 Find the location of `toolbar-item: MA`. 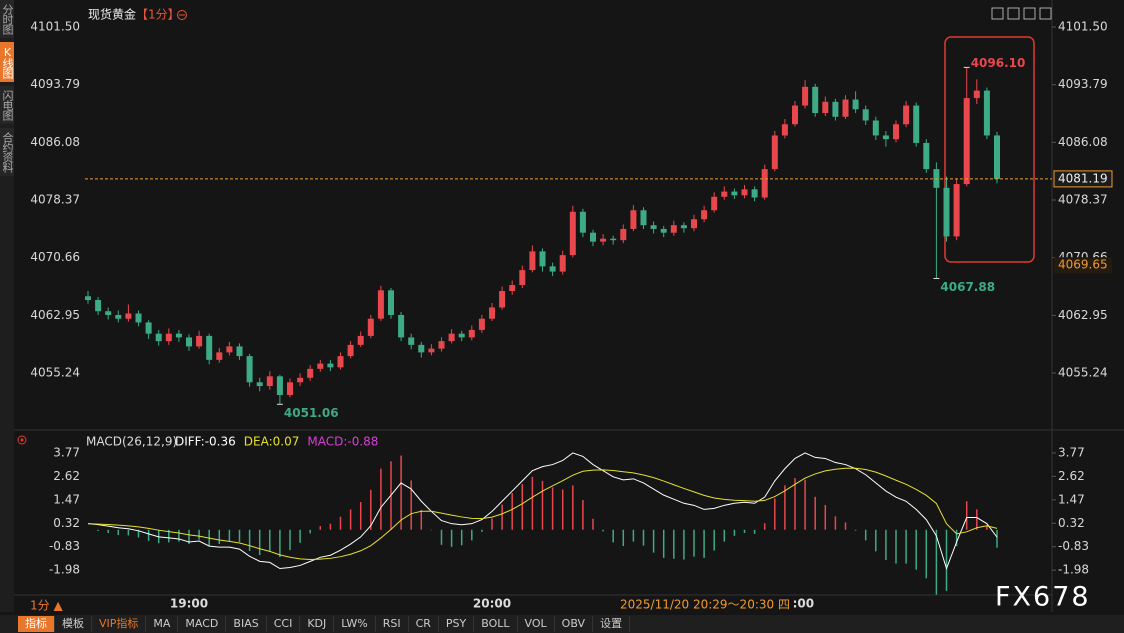

toolbar-item: MA is located at coordinates (162, 624).